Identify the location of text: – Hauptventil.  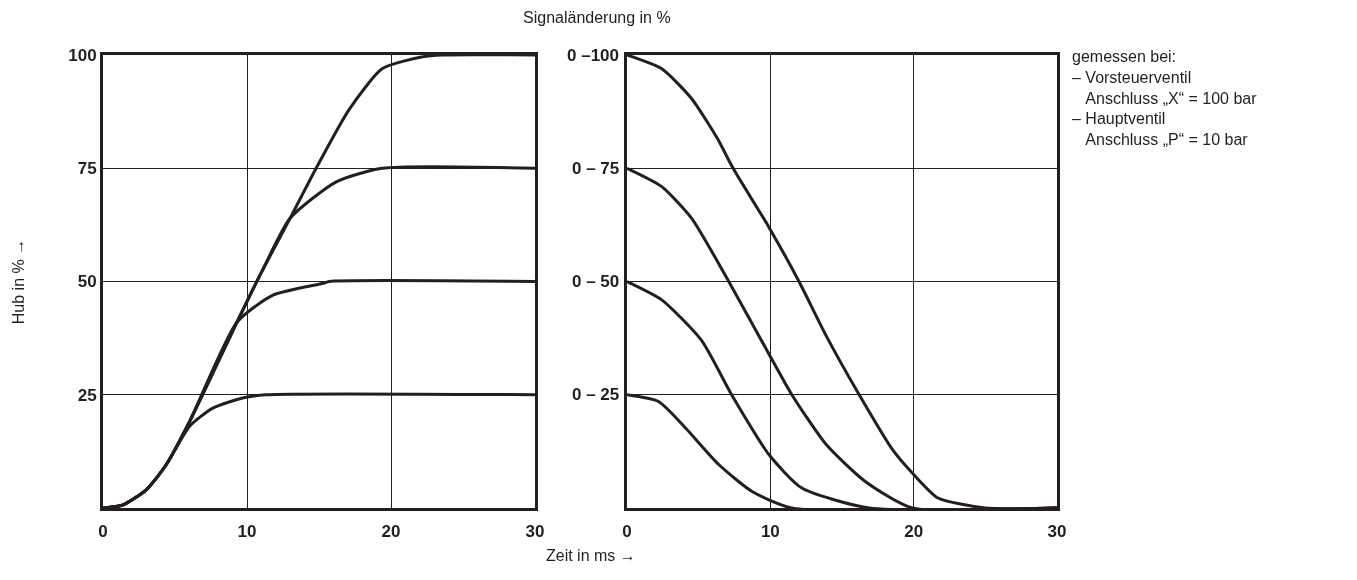
(1119, 119).